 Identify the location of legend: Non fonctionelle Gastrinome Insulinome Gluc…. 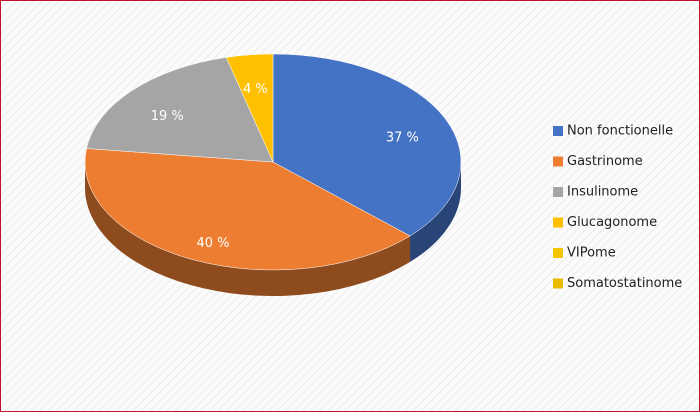
(617, 207).